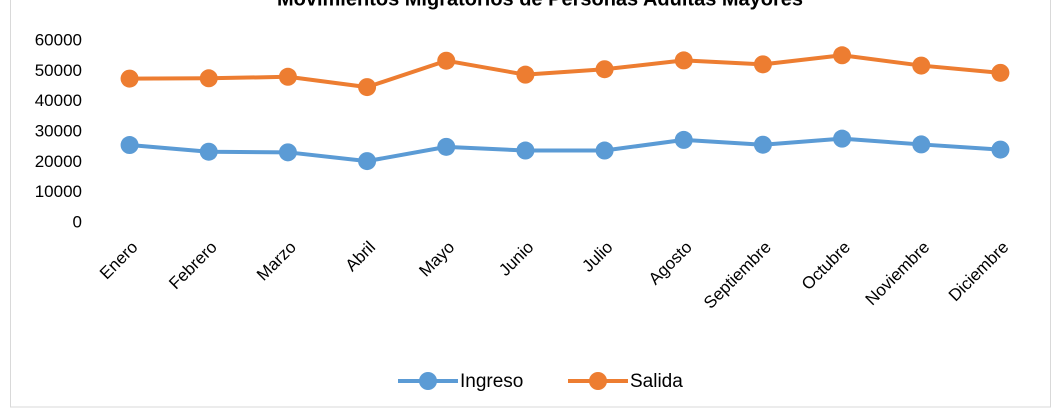 The width and height of the screenshot is (1054, 412). What do you see at coordinates (77, 221) in the screenshot?
I see `y-tick-label: 0` at bounding box center [77, 221].